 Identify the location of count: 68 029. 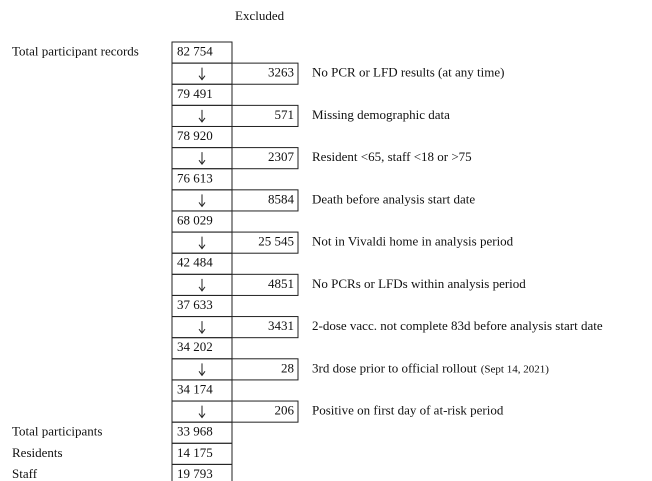
(195, 220).